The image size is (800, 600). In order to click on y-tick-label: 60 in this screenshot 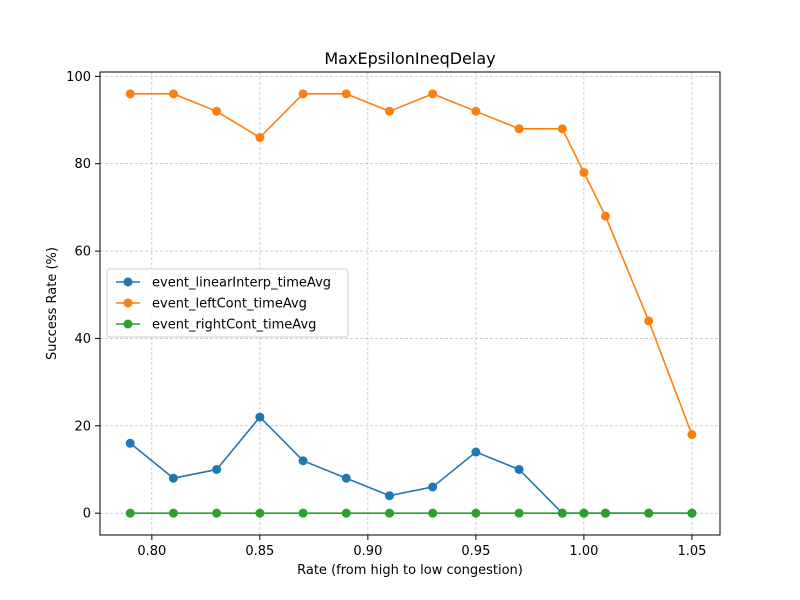, I will do `click(82, 252)`.